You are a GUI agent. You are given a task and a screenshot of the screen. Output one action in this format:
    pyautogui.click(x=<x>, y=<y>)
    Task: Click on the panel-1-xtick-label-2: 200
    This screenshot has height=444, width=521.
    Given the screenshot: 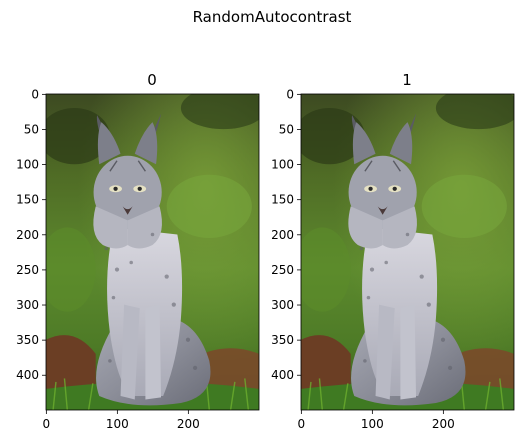 What is the action you would take?
    pyautogui.click(x=443, y=424)
    